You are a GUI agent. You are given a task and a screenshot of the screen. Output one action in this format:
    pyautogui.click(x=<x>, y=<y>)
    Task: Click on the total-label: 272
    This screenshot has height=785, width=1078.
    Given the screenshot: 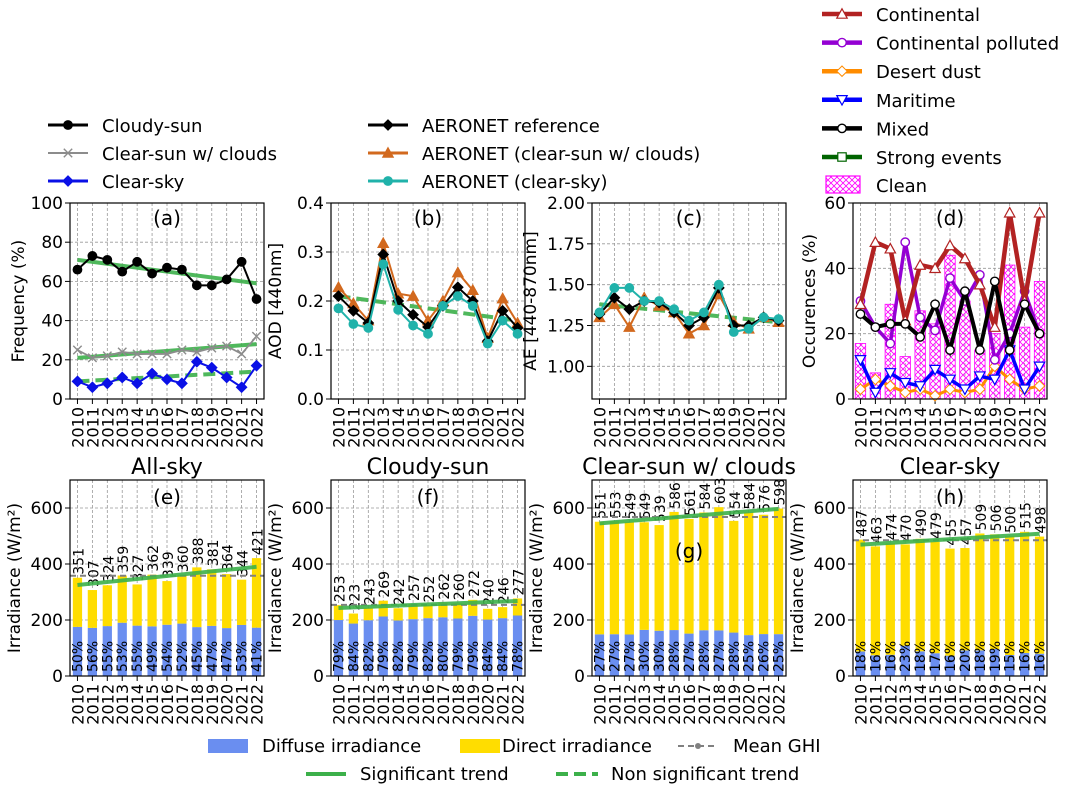 What is the action you would take?
    pyautogui.click(x=475, y=583)
    